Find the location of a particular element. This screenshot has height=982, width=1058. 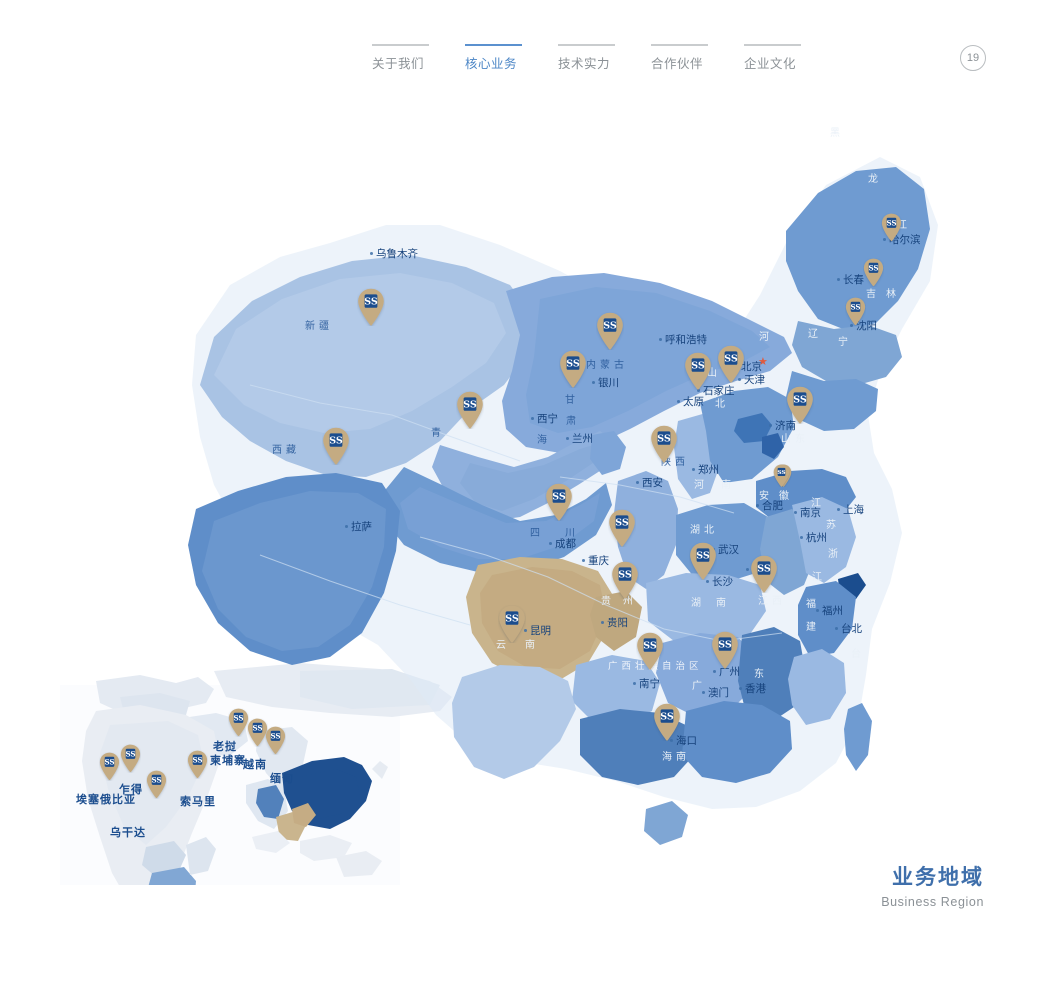

top-navigation: 关于我们 核心业务 技术实力 合作伙伴 企业文化 19 is located at coordinates (529, 46).